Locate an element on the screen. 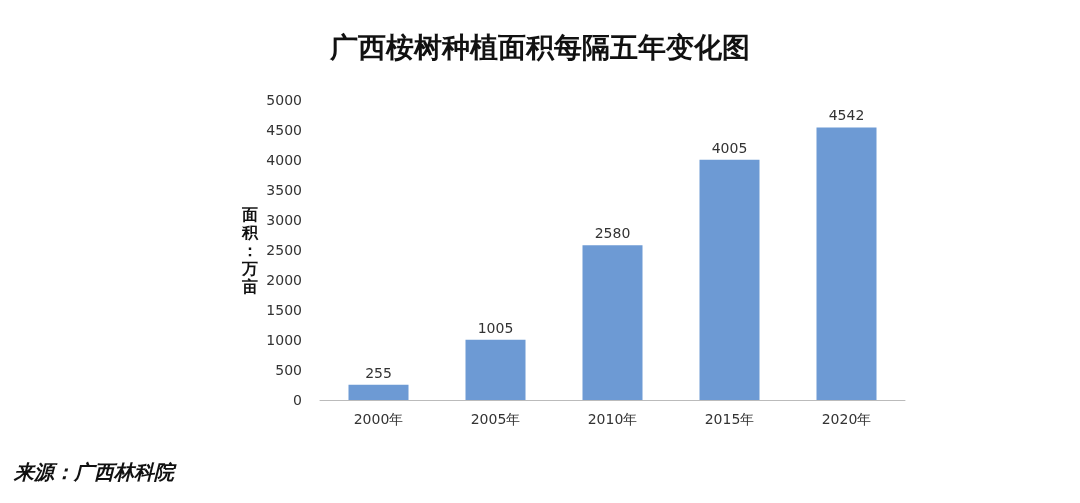 The width and height of the screenshot is (1080, 503). y-tick-label: 3500 is located at coordinates (284, 190).